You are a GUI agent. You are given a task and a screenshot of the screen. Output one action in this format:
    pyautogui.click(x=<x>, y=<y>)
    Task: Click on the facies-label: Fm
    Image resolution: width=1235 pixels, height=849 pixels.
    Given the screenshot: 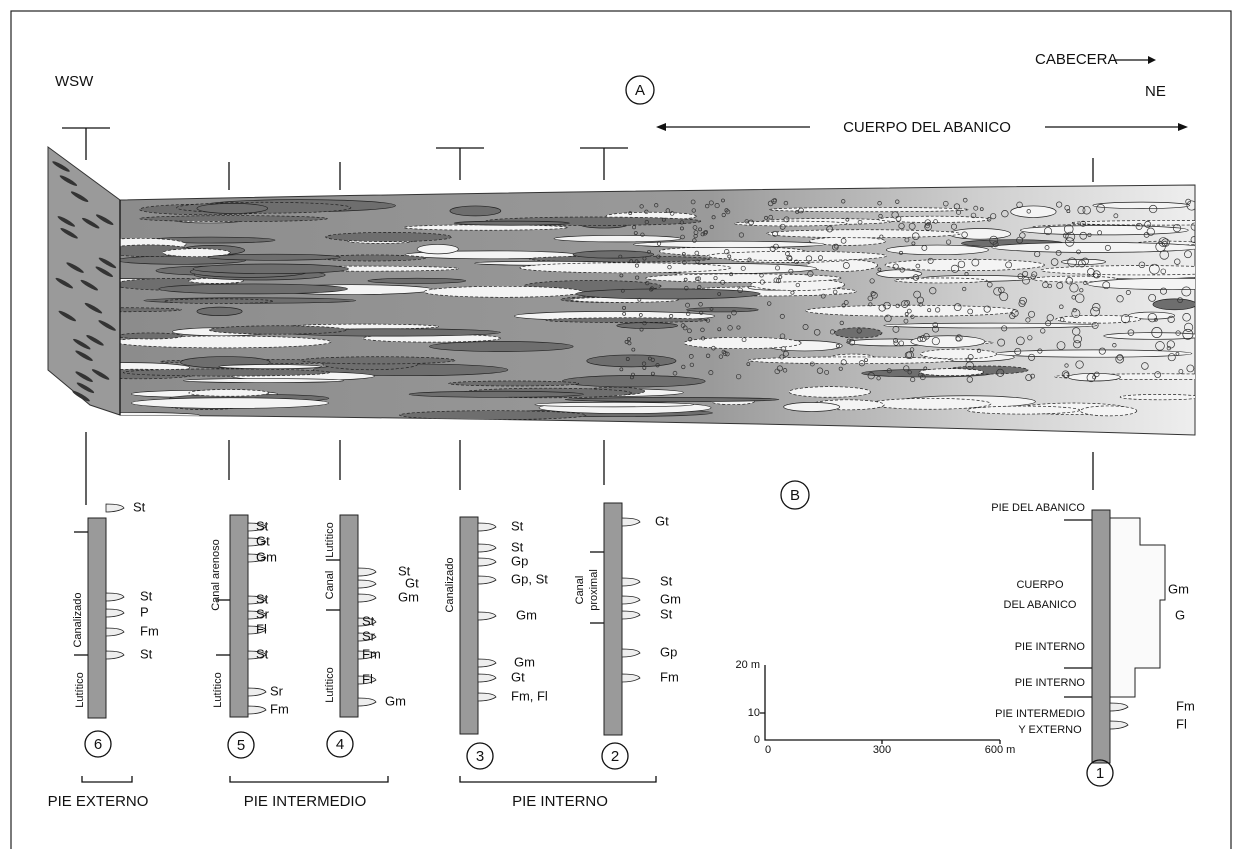 What is the action you would take?
    pyautogui.click(x=279, y=708)
    